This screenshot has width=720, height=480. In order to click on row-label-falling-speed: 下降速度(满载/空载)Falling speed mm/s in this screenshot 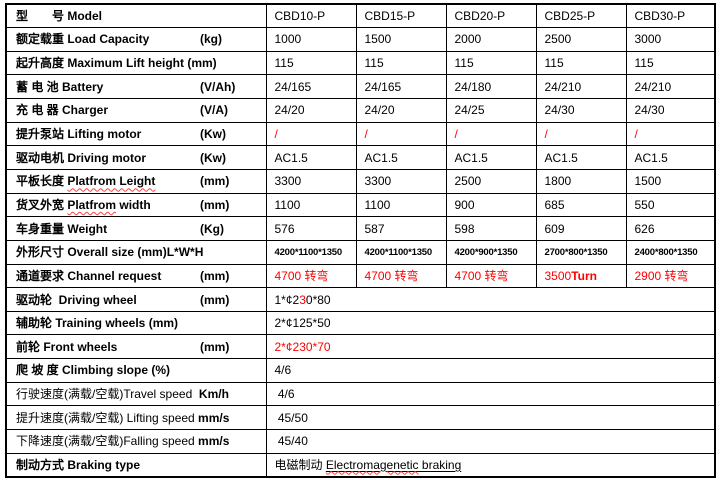, I will do `click(136, 441)`.